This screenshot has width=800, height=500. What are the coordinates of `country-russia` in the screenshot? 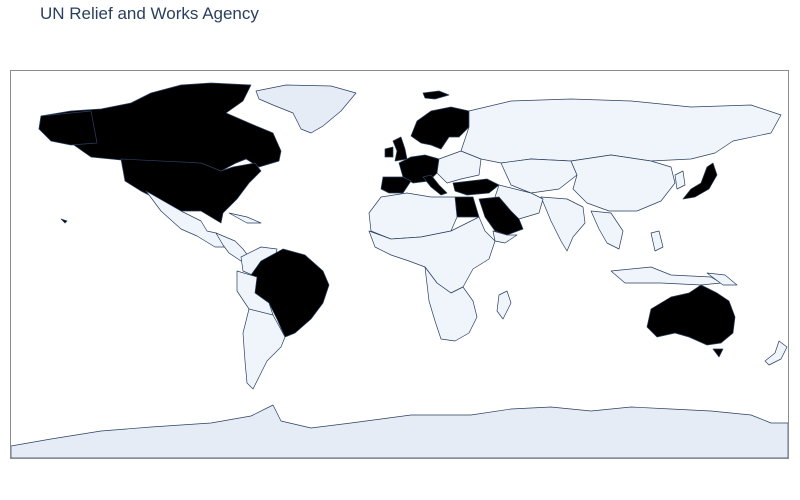 It's located at (621, 131).